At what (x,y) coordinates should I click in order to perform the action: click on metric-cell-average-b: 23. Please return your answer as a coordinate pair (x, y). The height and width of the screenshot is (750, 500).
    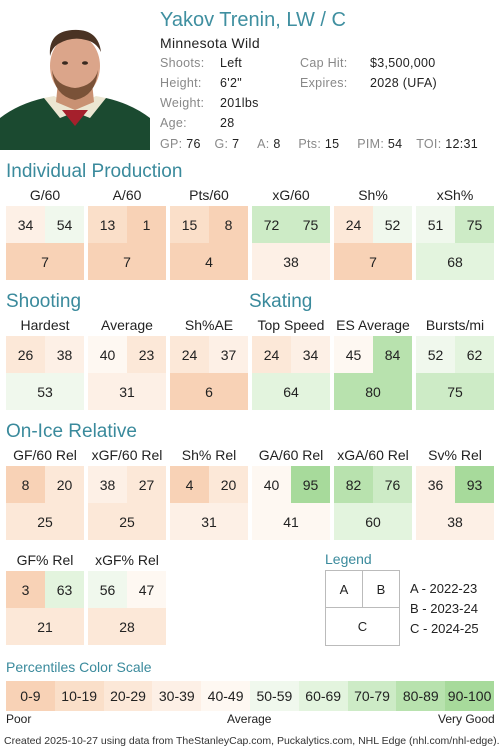
    Looking at the image, I should click on (146, 354).